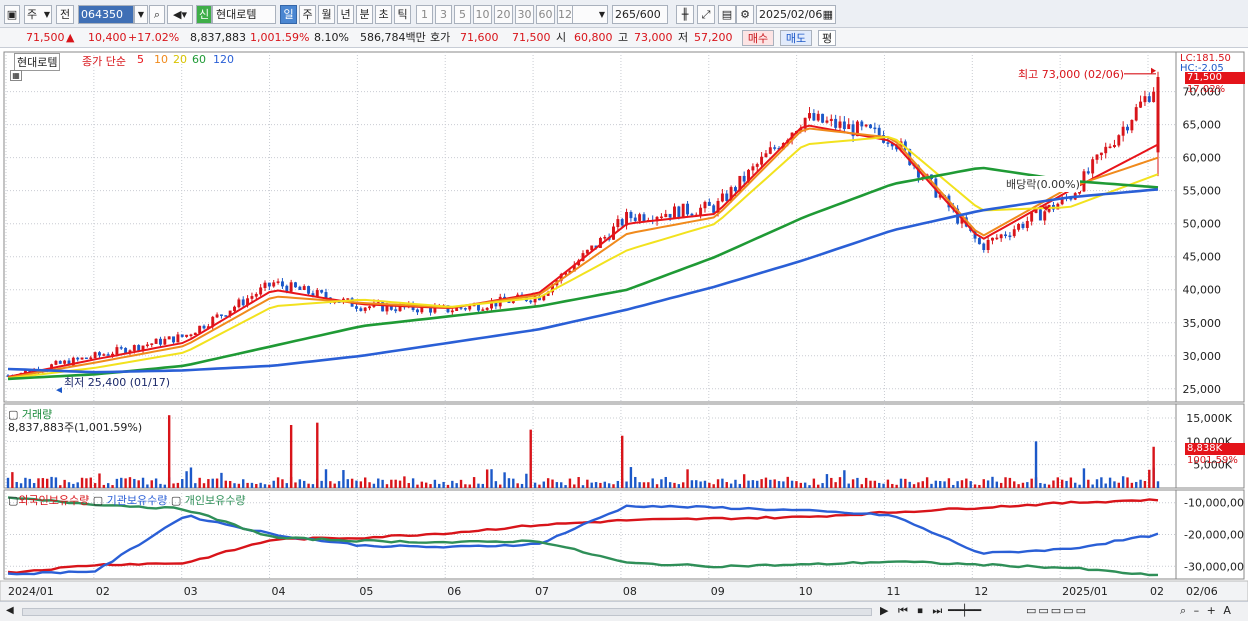 Image resolution: width=1248 pixels, height=621 pixels. I want to click on scroll-track, so click(447, 612).